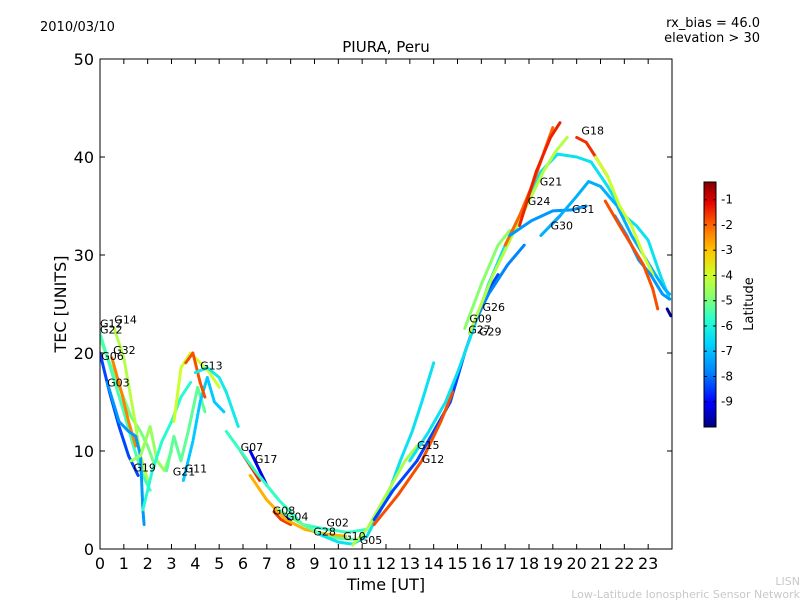  What do you see at coordinates (481, 563) in the screenshot?
I see `x-tick-label: 16` at bounding box center [481, 563].